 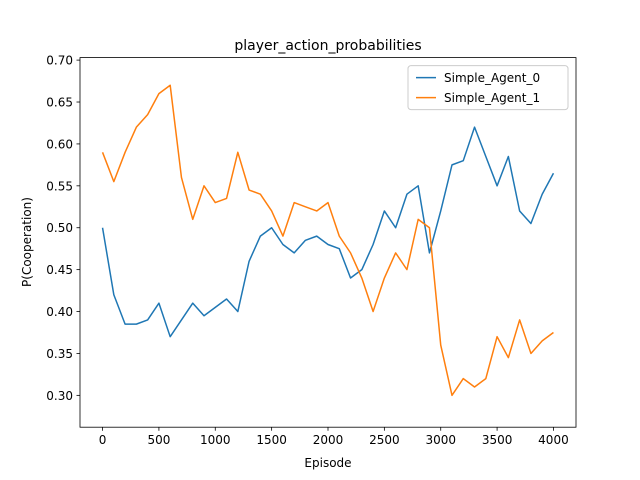 I want to click on y-tick-label: 0.60, so click(x=59, y=144).